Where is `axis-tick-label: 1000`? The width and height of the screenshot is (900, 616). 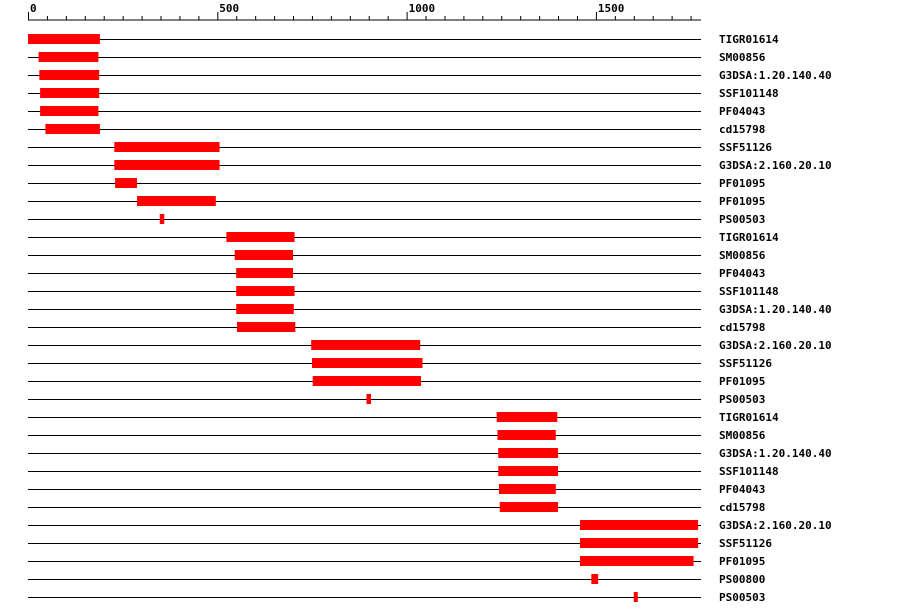
axis-tick-label: 1000 is located at coordinates (422, 8).